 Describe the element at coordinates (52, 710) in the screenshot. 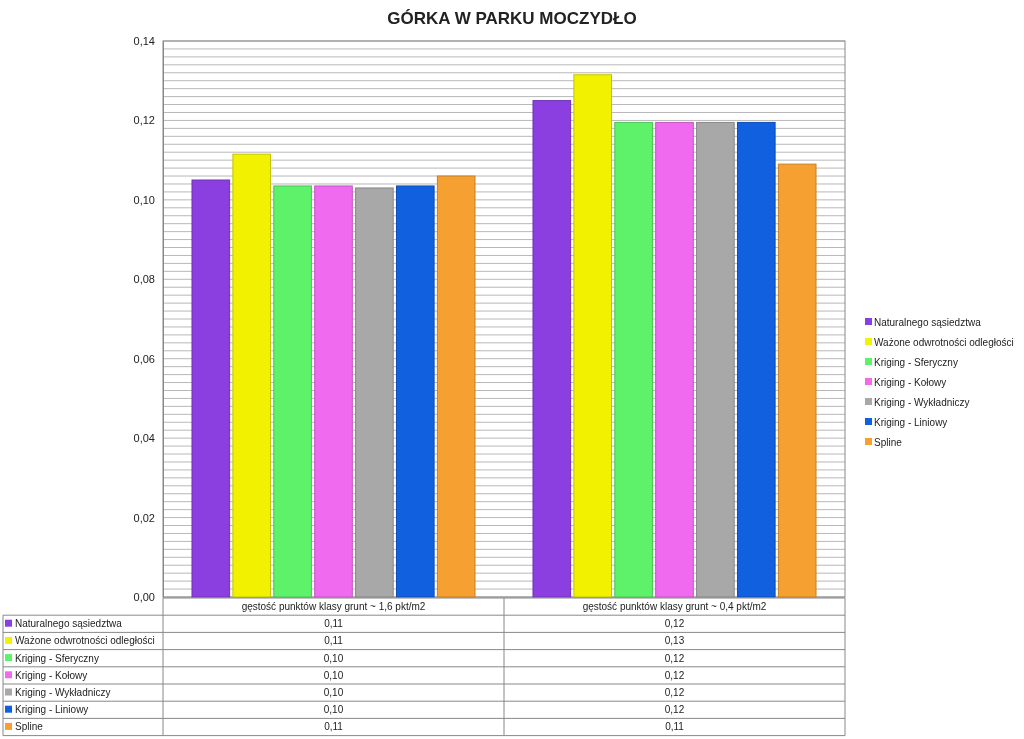

I see `text: Kriging - Liniowy` at that location.